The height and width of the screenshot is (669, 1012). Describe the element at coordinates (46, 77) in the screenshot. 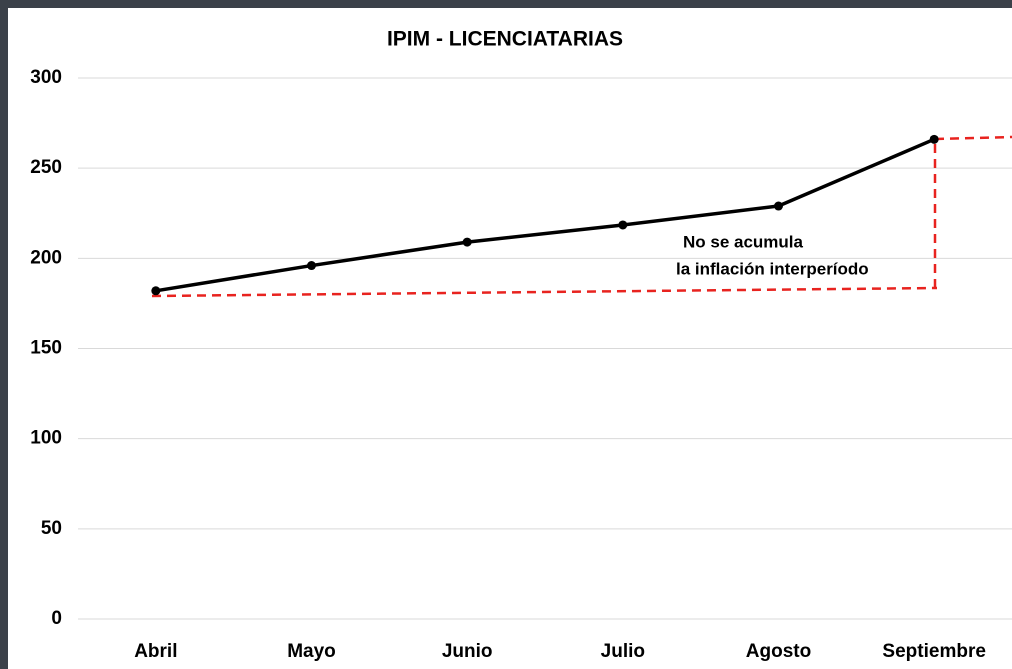

I see `y-tick-label: 300` at that location.